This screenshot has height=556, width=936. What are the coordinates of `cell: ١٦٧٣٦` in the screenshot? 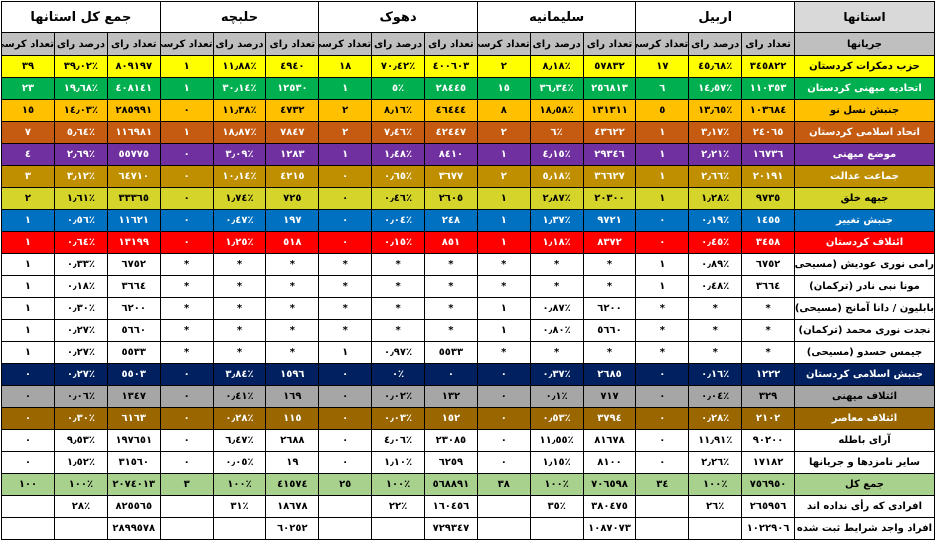 It's located at (768, 154).